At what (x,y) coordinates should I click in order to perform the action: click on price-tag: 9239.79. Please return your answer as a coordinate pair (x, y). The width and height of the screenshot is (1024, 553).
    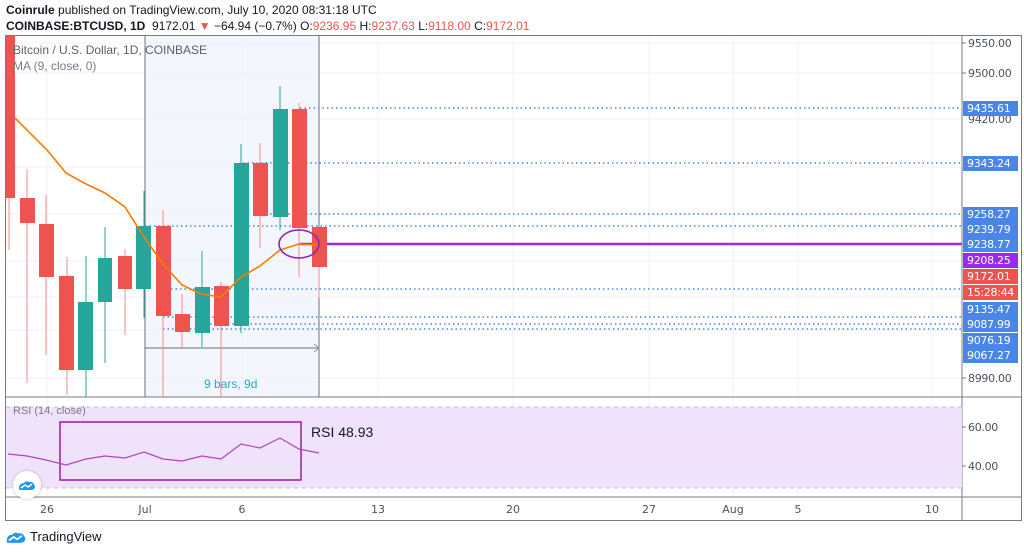
    Looking at the image, I should click on (990, 229).